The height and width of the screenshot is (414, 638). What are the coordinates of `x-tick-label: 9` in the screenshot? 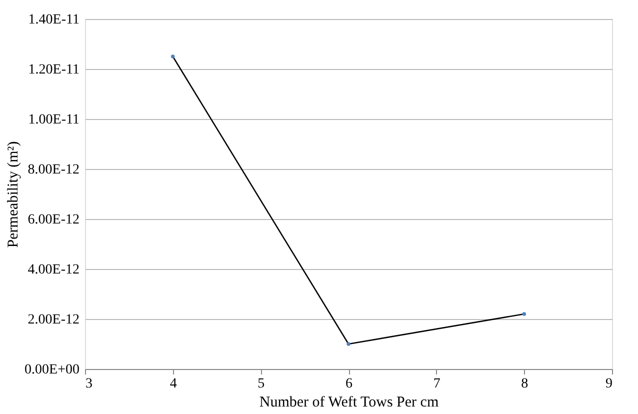 It's located at (609, 384).